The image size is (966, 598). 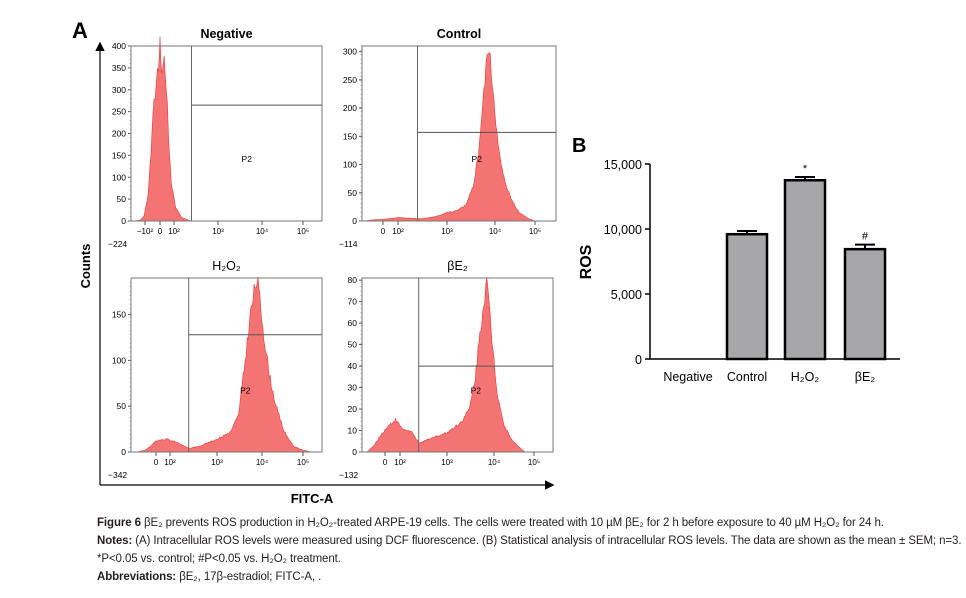 I want to click on histogram-panel: H₂O₂ P2 0 50 100 150 0 10² 10³ 10⁴ 10⁵ −342, so click(x=215, y=369).